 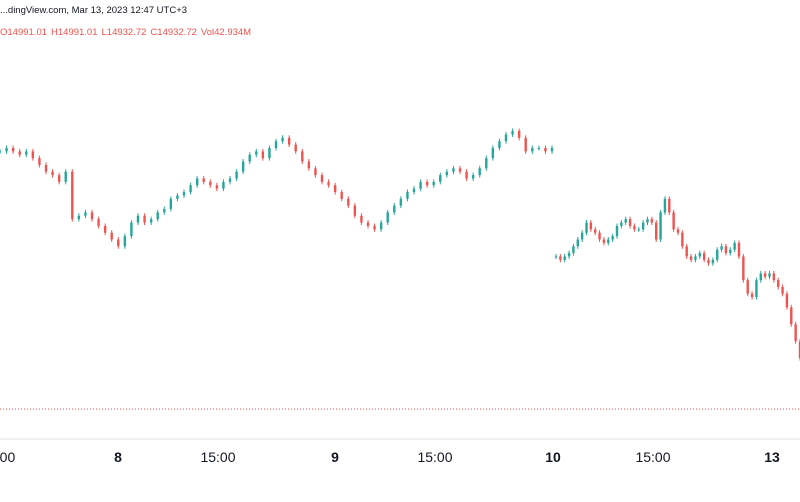 I want to click on time-tick-label: 10, so click(x=553, y=457).